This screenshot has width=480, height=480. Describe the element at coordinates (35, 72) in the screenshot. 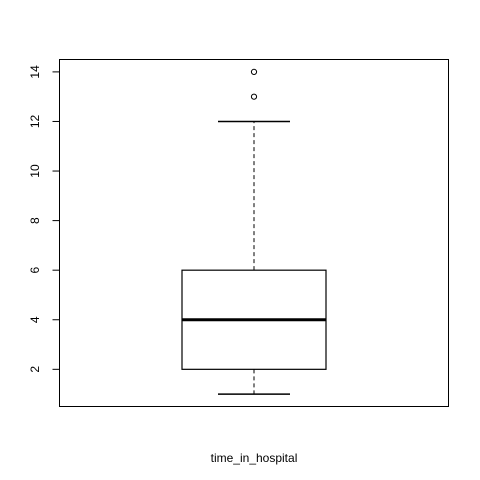

I see `y-tick-label: 14` at that location.